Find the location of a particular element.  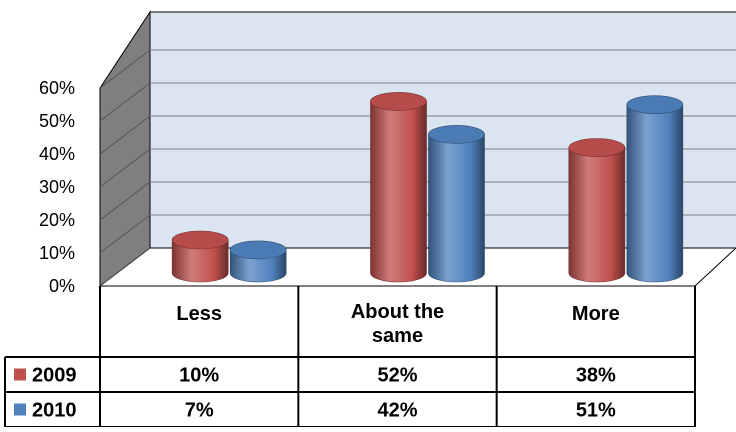

y-tick-label: 20% is located at coordinates (57, 220).